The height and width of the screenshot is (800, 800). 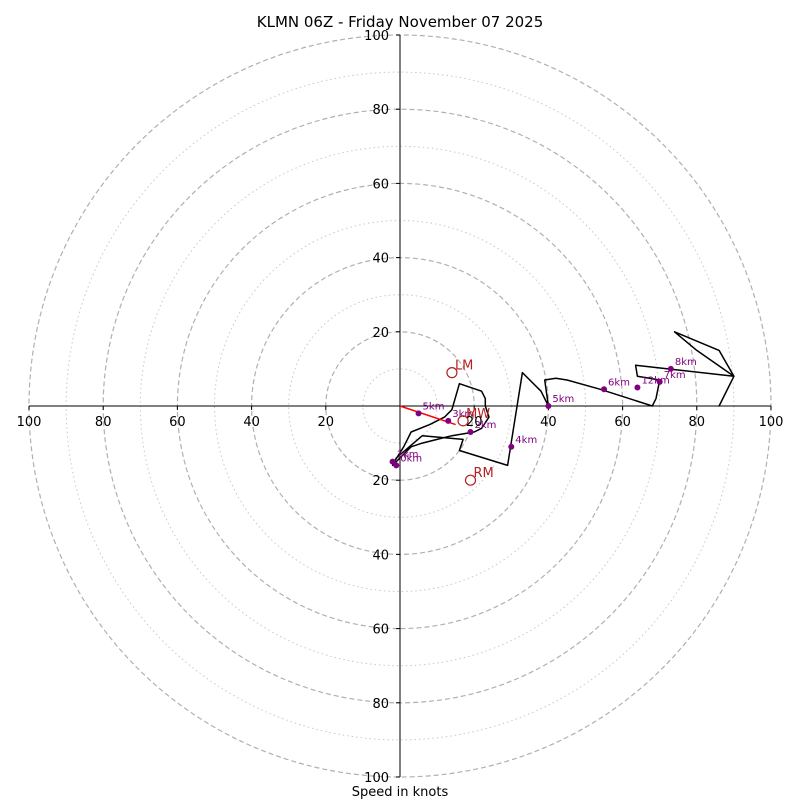 What do you see at coordinates (686, 362) in the screenshot?
I see `height-marker-label: 8km` at bounding box center [686, 362].